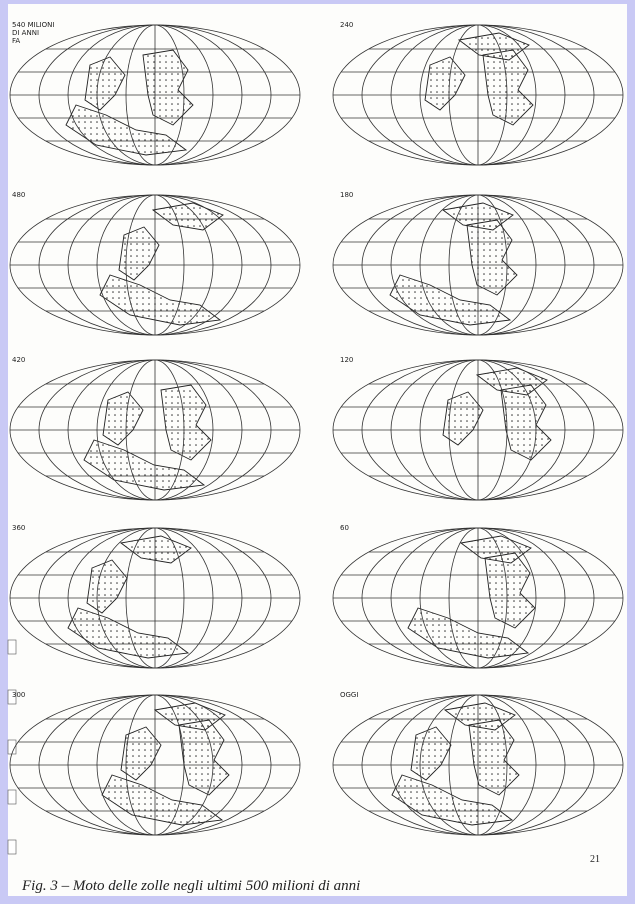 Image resolution: width=635 pixels, height=904 pixels. I want to click on map-label: 480, so click(18, 195).